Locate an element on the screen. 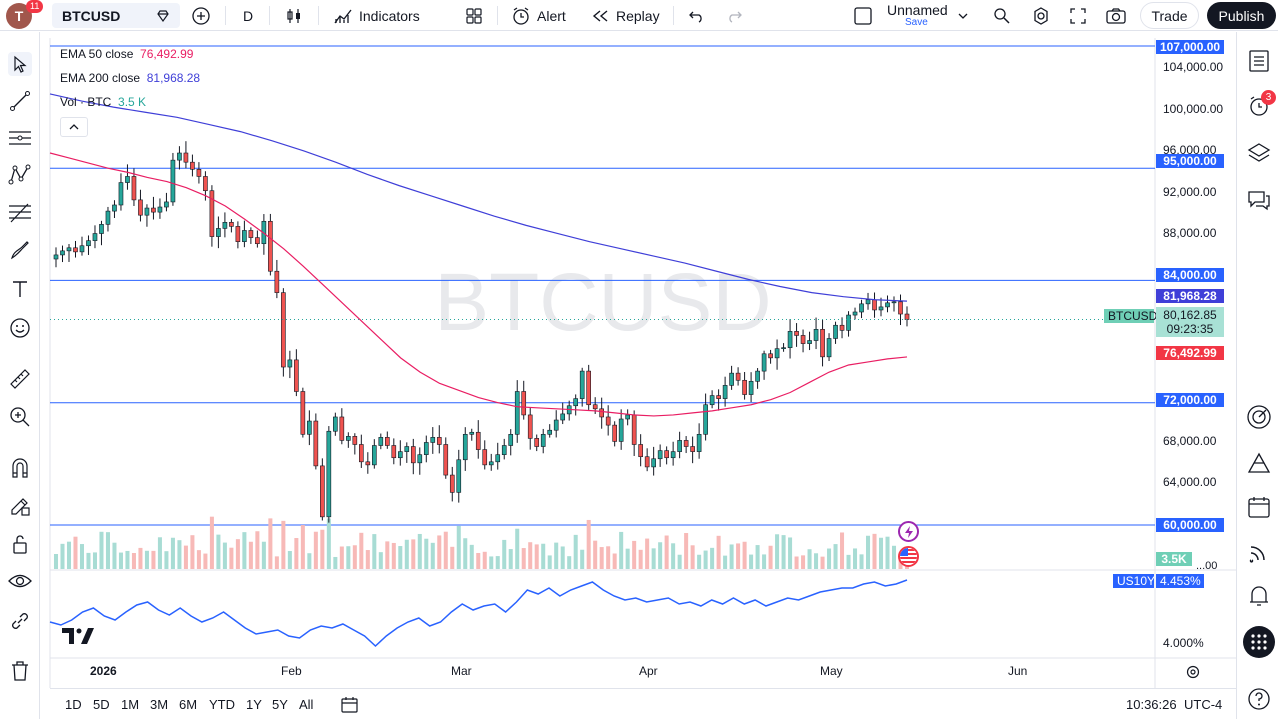 This screenshot has height=719, width=1278. emoji-tool is located at coordinates (20, 328).